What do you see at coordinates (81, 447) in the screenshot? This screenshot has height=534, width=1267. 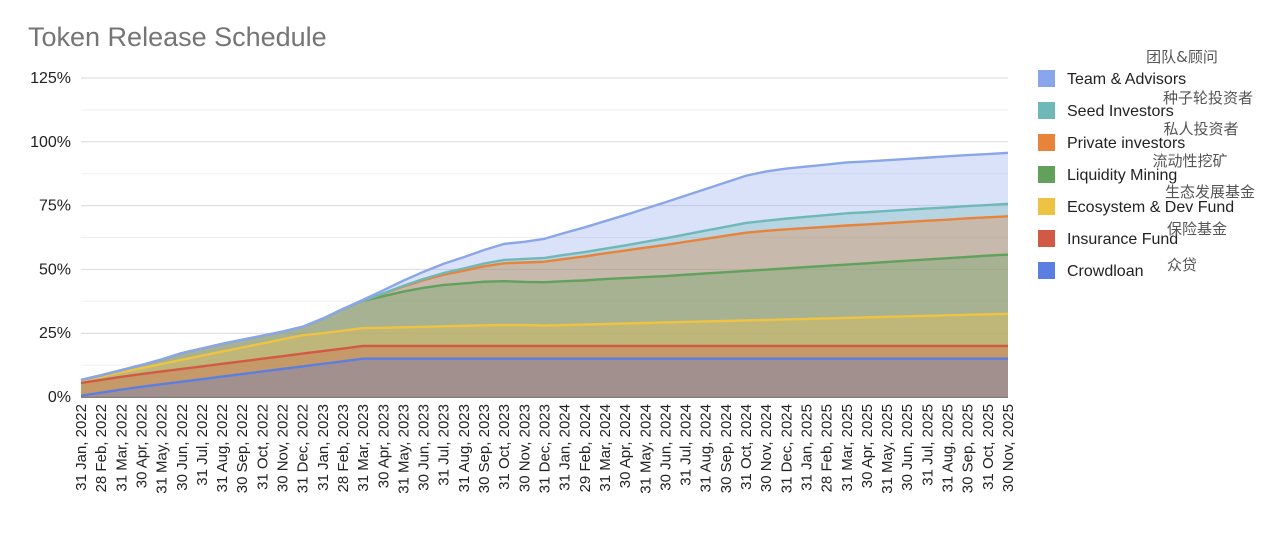 I see `x-tick-label: 31 Jan, 2022` at bounding box center [81, 447].